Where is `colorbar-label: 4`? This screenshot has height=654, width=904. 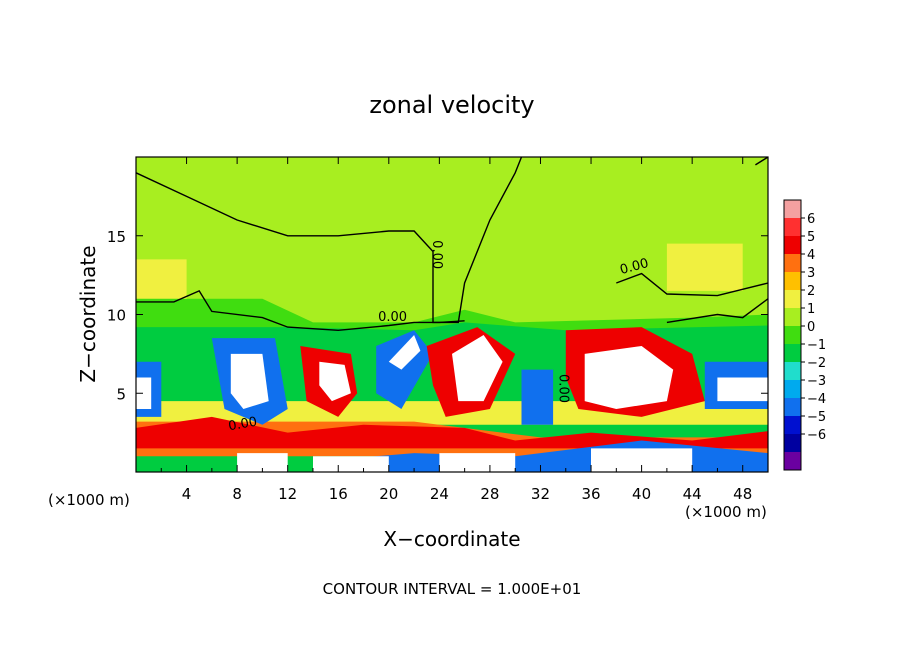
colorbar-label: 4 is located at coordinates (811, 255).